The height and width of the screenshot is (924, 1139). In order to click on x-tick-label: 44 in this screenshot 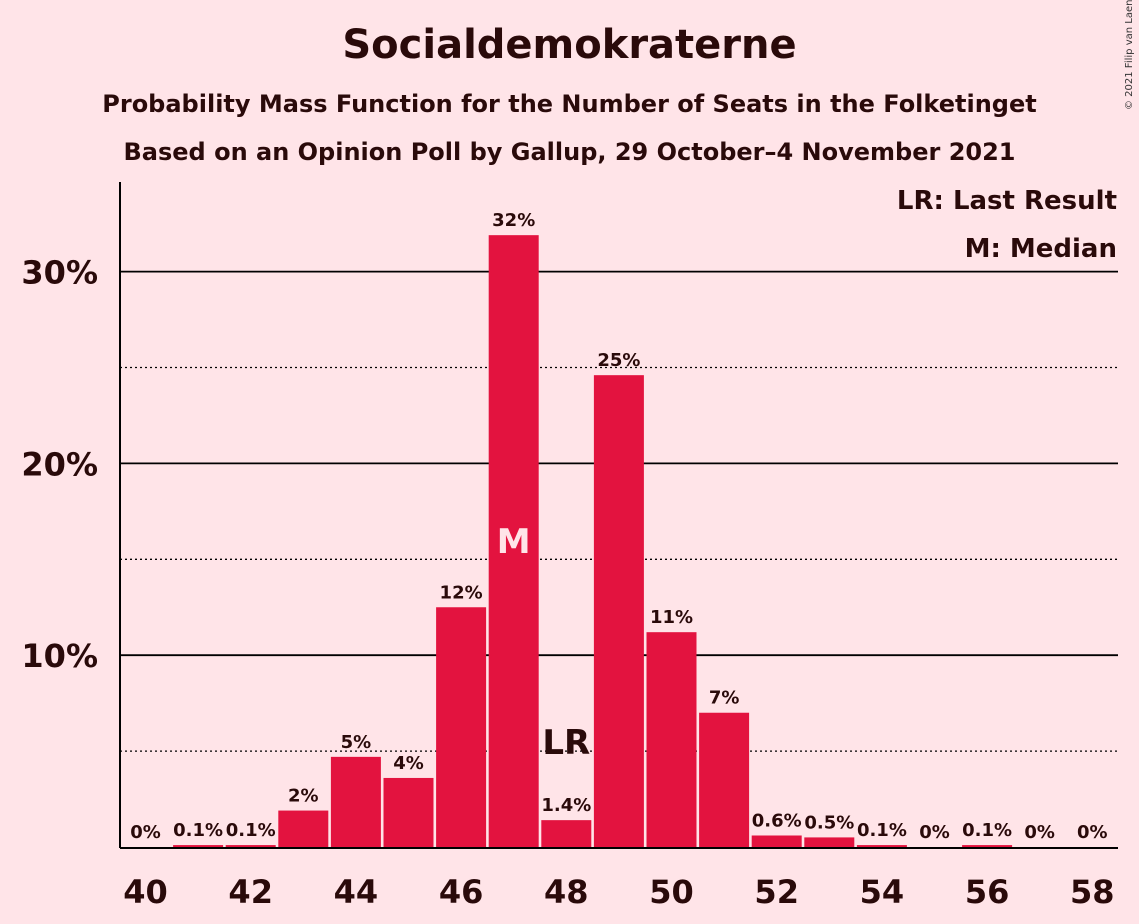, I will do `click(356, 892)`.